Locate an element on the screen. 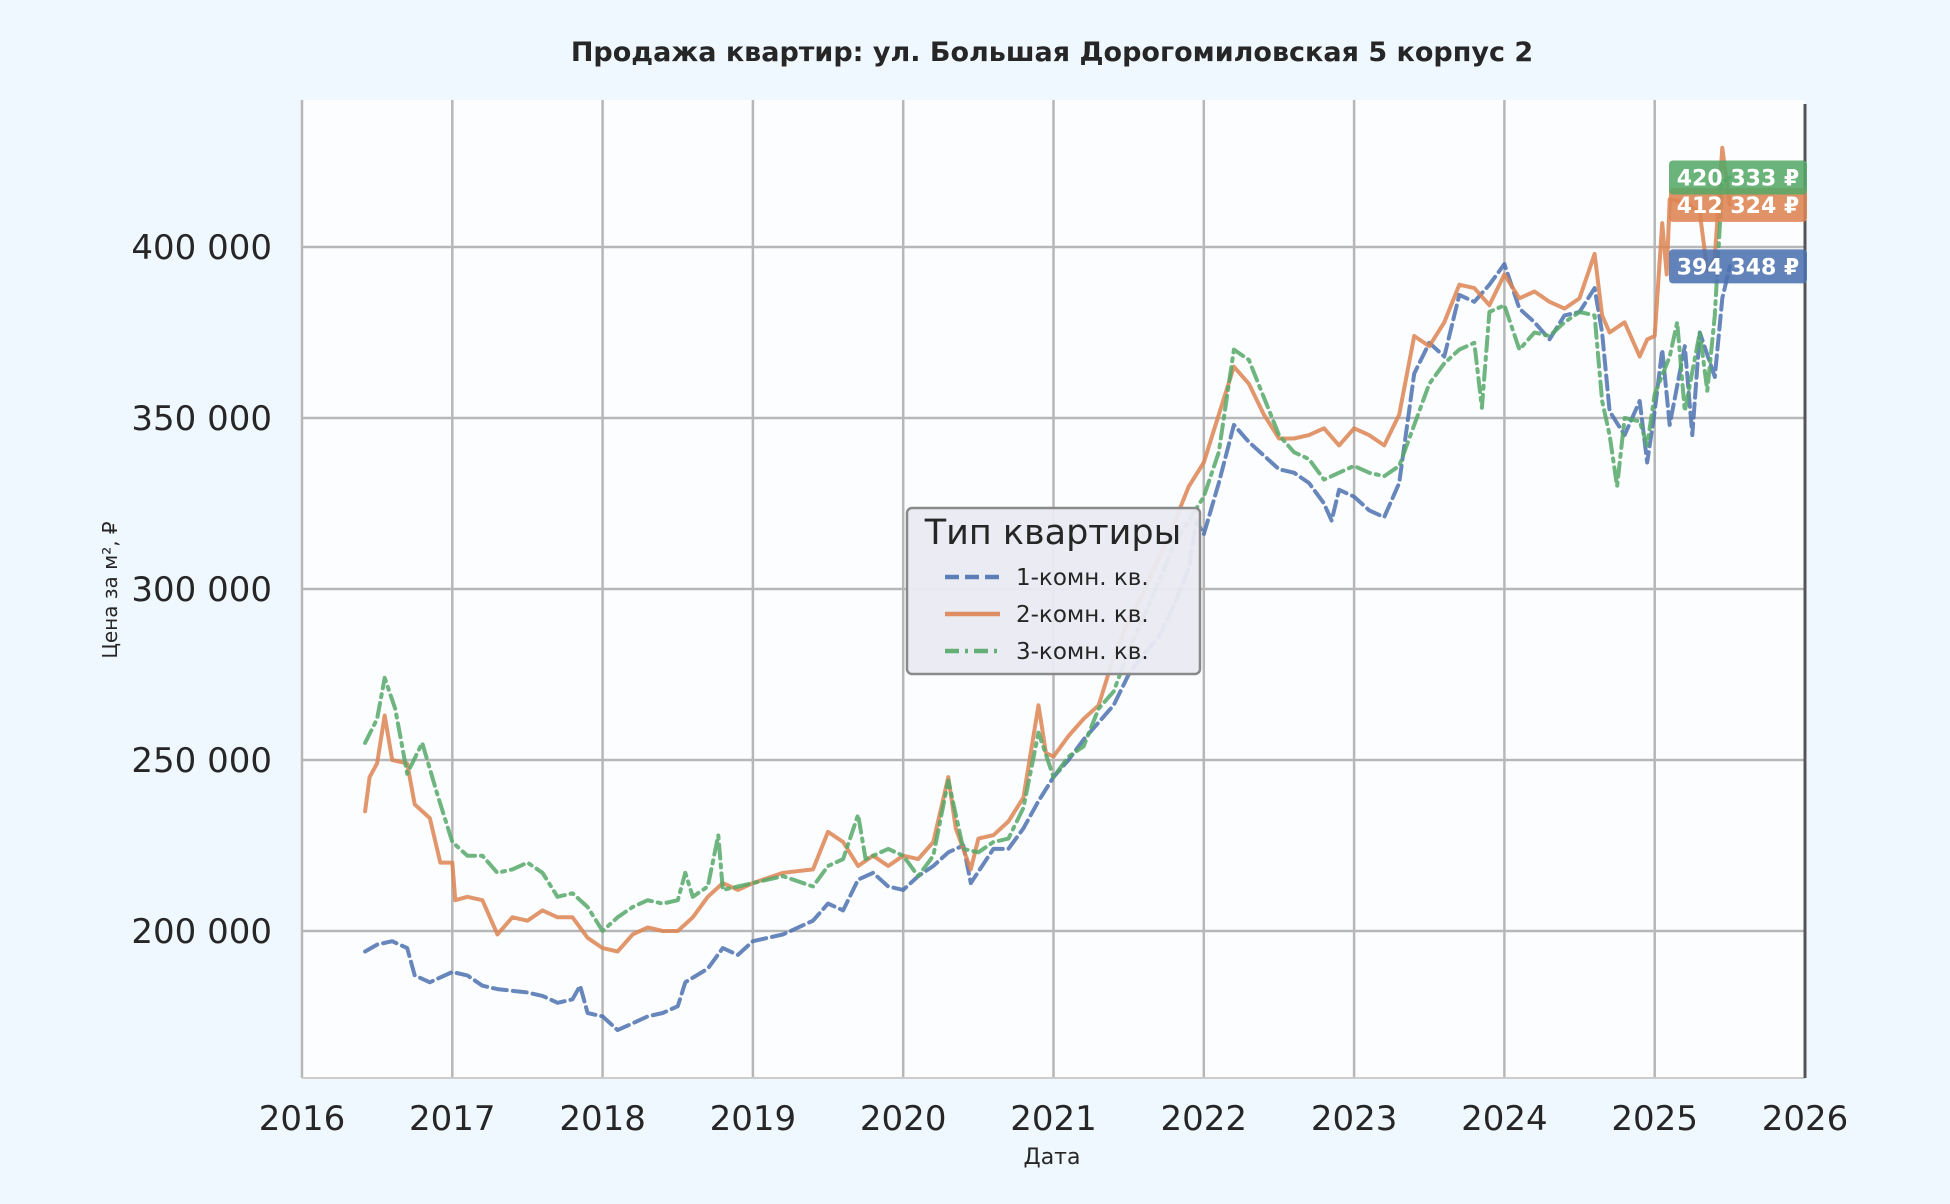  y-tick-label: 200 000 is located at coordinates (201, 932).